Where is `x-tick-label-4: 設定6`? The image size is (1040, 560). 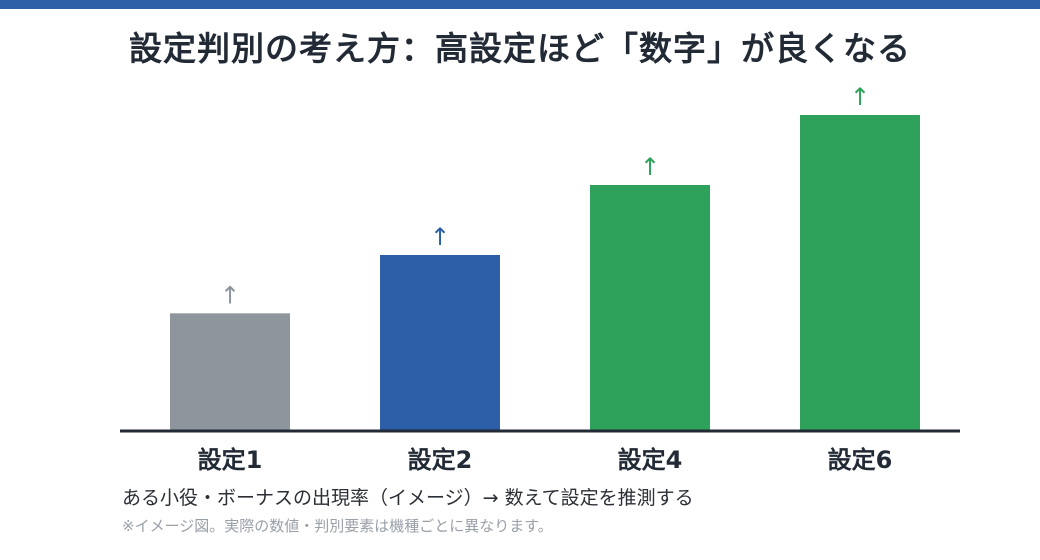 x-tick-label-4: 設定6 is located at coordinates (860, 460).